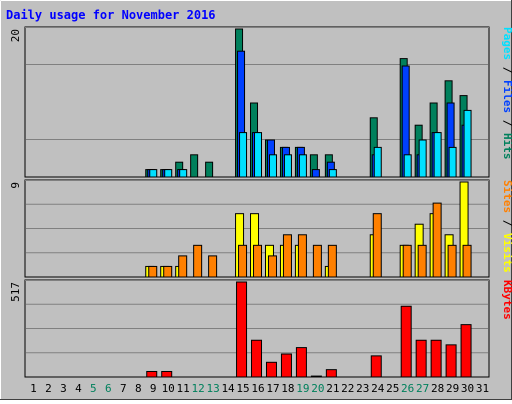  I want to click on x-tick-label-day-15: 15, so click(242, 388).